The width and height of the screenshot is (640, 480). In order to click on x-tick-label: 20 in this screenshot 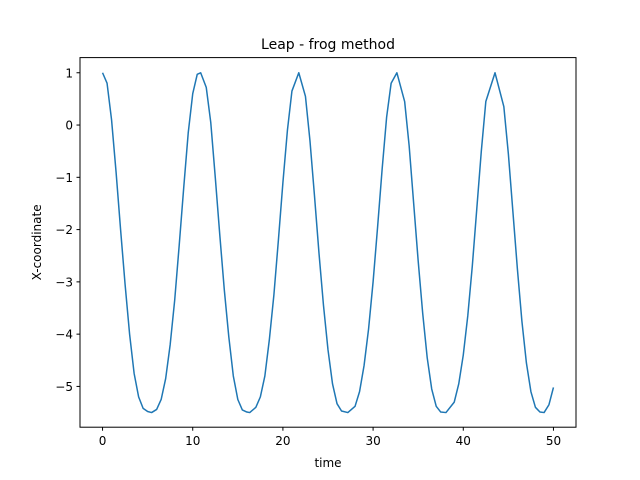, I will do `click(282, 441)`.